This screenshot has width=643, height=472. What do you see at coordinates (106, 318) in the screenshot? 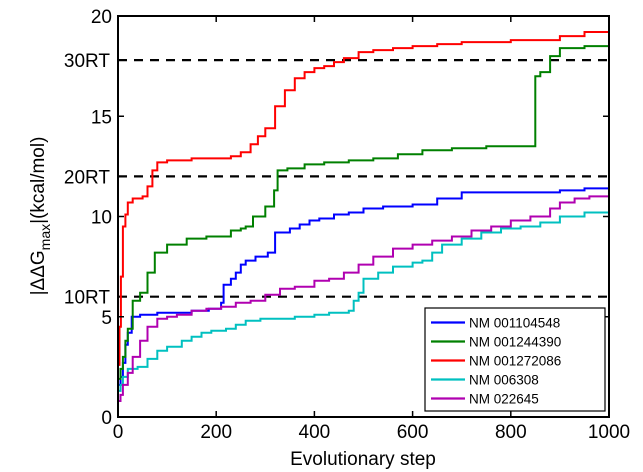
I see `y-tick-label-1: 5` at bounding box center [106, 318].